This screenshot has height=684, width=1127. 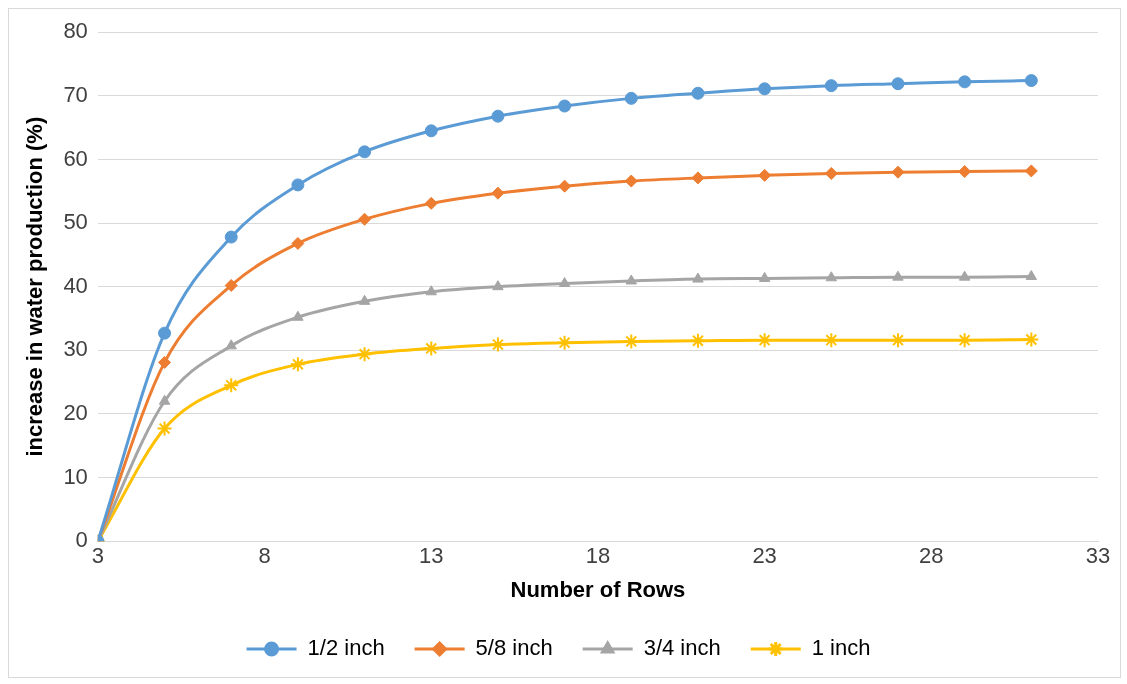 I want to click on x-tick-label: 33, so click(x=1098, y=556).